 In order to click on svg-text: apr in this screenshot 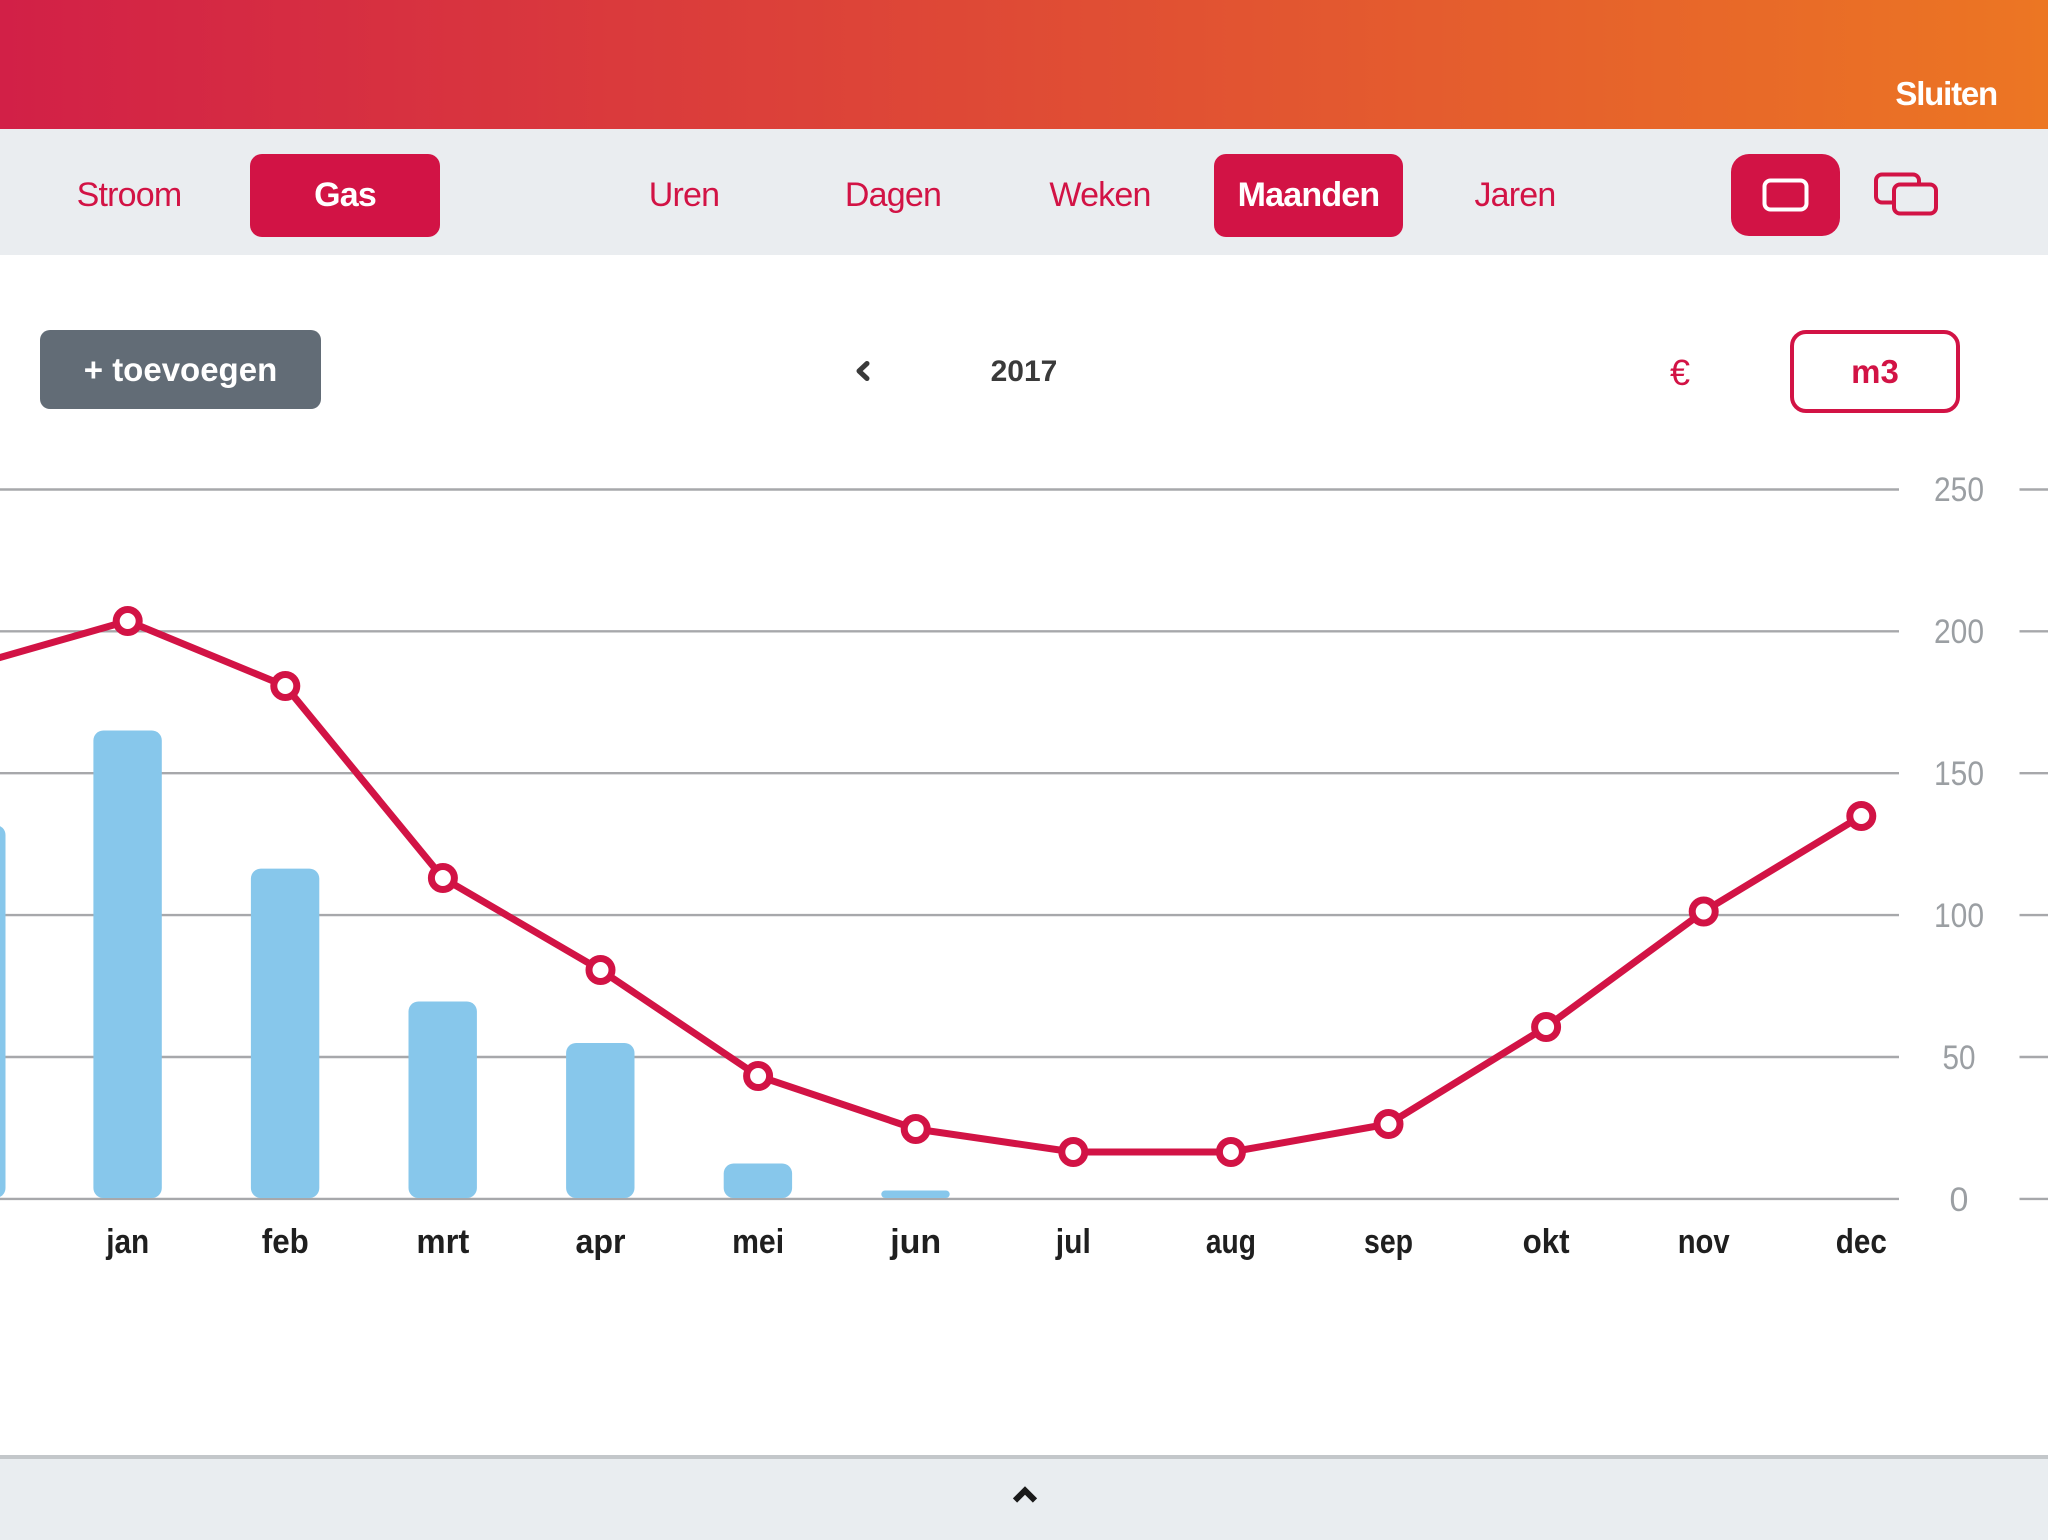, I will do `click(601, 1242)`.